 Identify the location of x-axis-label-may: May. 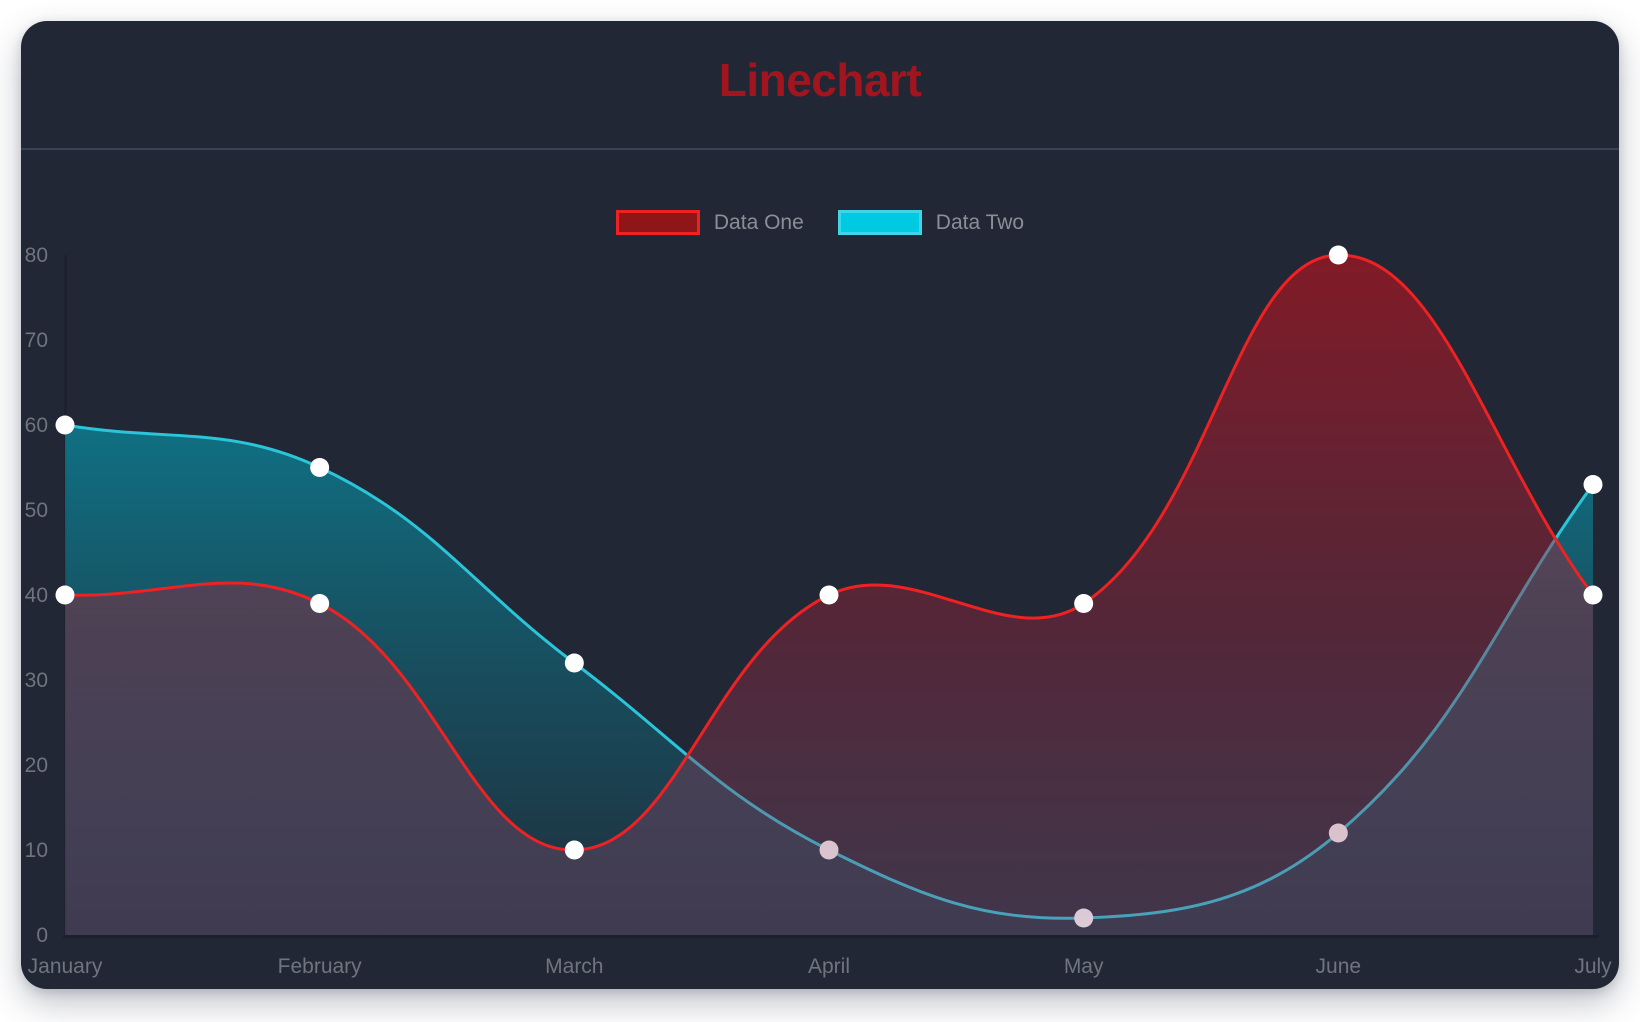
(1084, 966).